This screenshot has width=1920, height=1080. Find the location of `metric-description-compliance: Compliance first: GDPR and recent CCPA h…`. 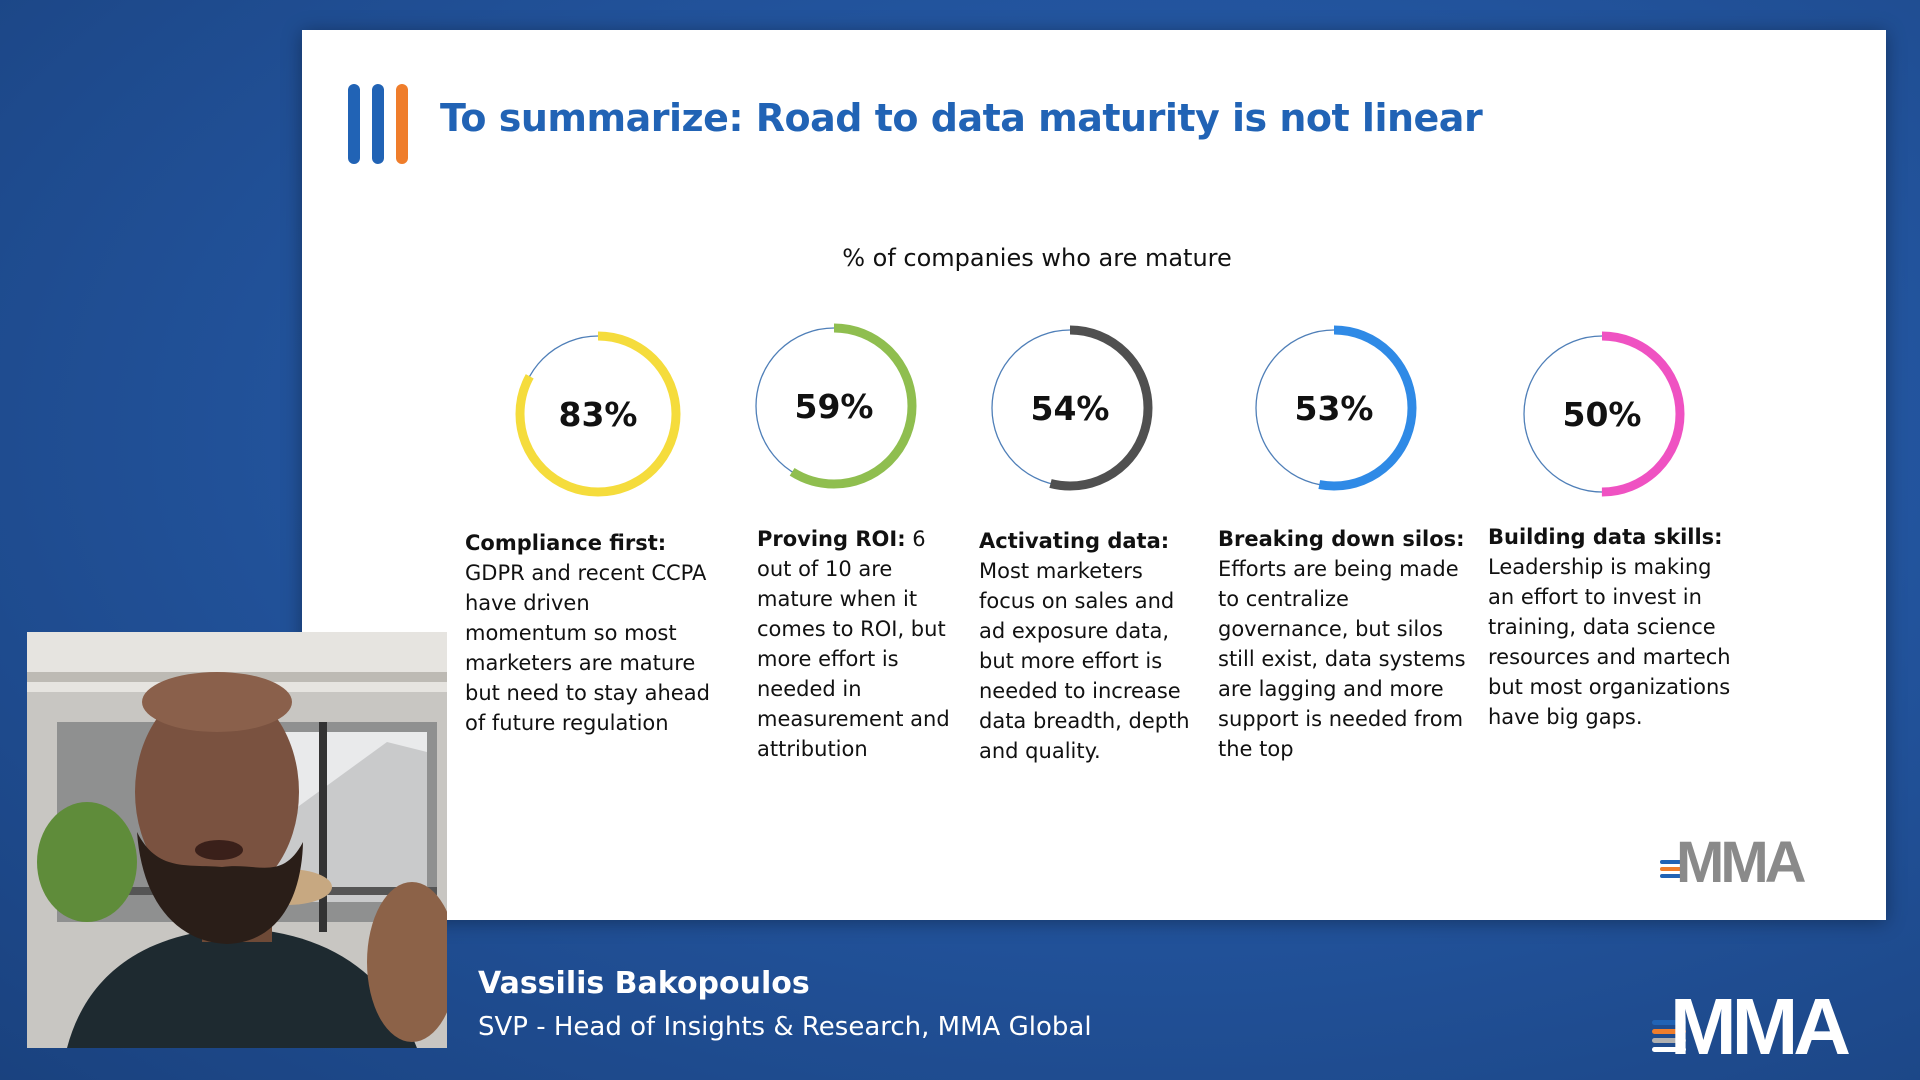

metric-description-compliance: Compliance first: GDPR and recent CCPA h… is located at coordinates (590, 633).